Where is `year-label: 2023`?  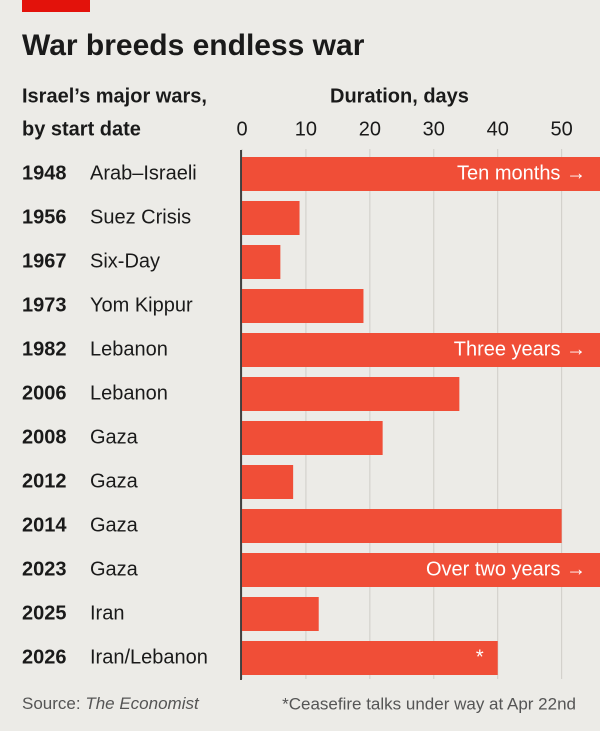
year-label: 2023 is located at coordinates (44, 569).